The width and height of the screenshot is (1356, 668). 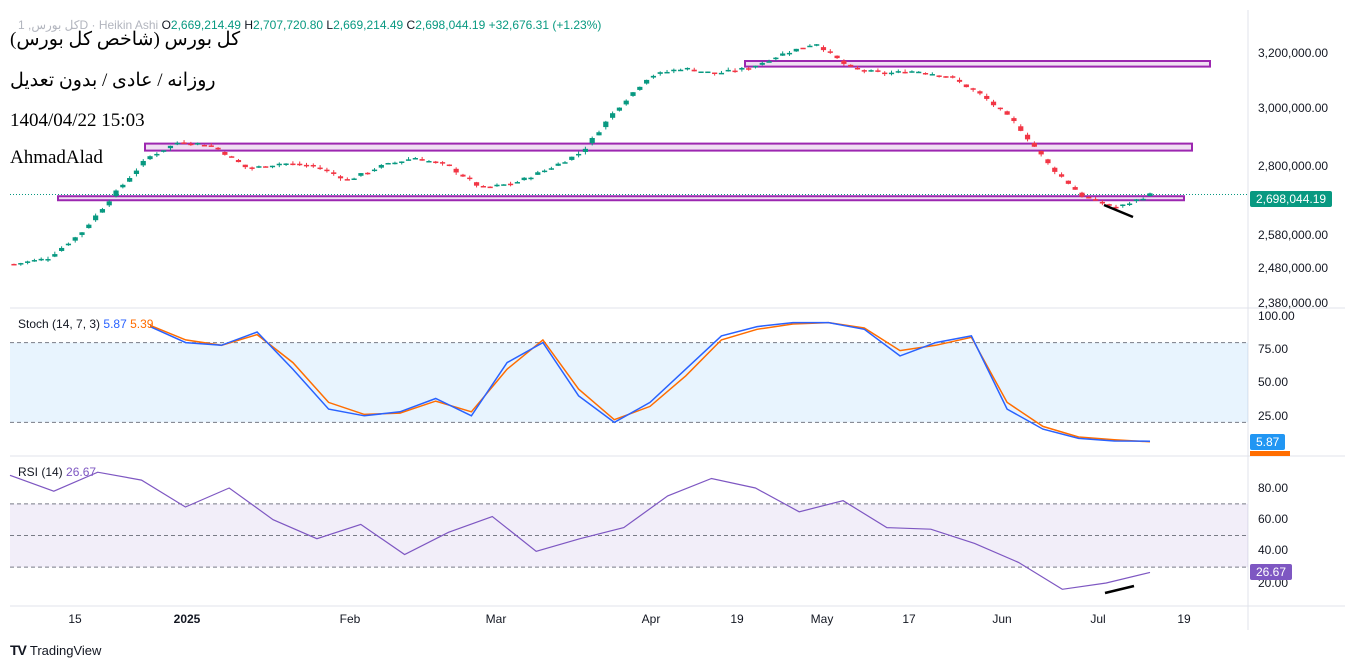 What do you see at coordinates (1273, 550) in the screenshot?
I see `rsi-tick-label: 40.00` at bounding box center [1273, 550].